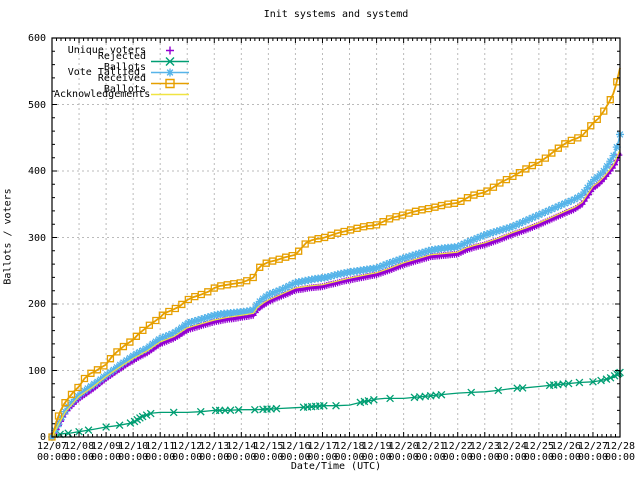 Image resolution: width=640 pixels, height=480 pixels. Describe the element at coordinates (170, 61) in the screenshot. I see `legend-sample-cross-marker-icon` at that location.